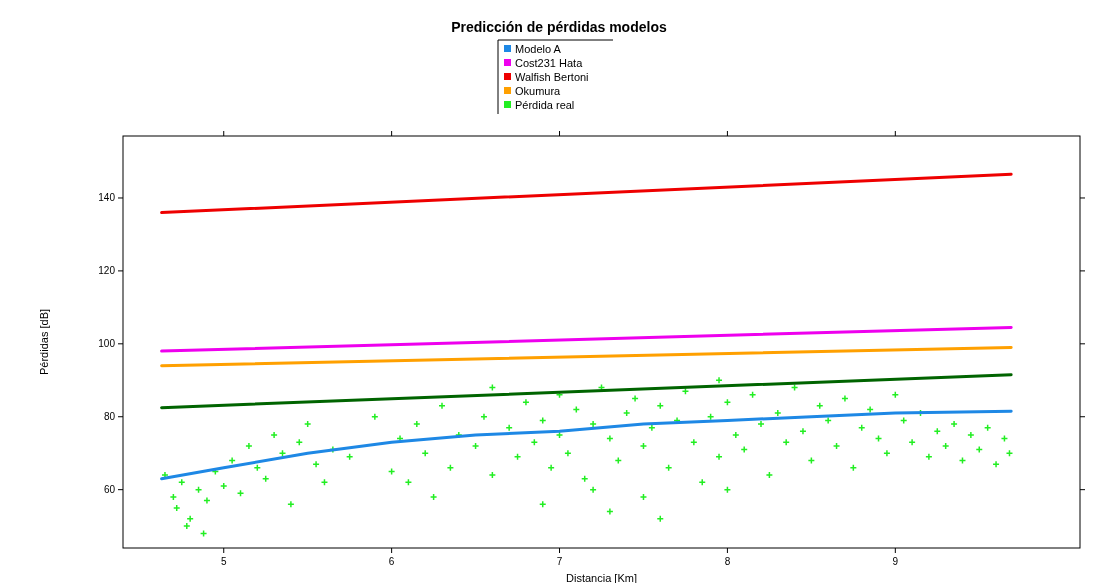  What do you see at coordinates (538, 91) in the screenshot?
I see `legend-label: Okumura` at bounding box center [538, 91].